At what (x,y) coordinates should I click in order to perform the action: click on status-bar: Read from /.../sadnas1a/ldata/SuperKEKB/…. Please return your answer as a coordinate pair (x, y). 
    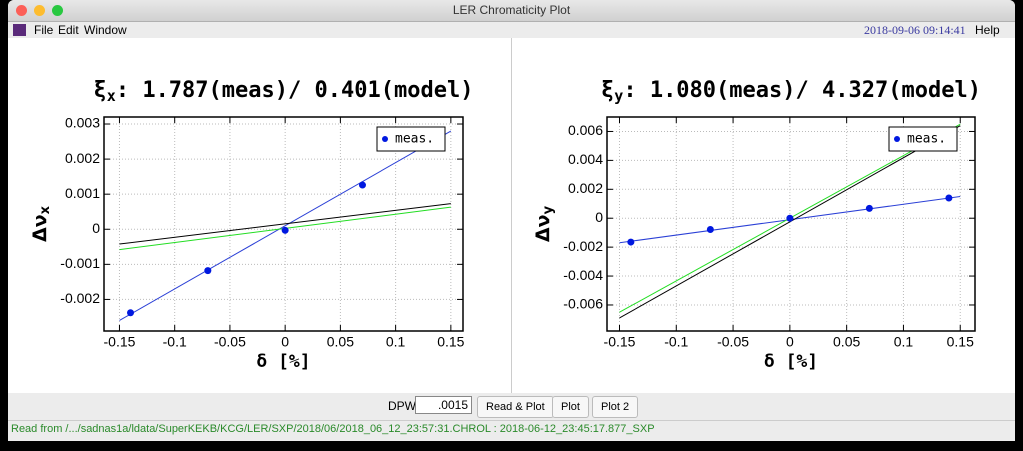
    Looking at the image, I should click on (511, 428).